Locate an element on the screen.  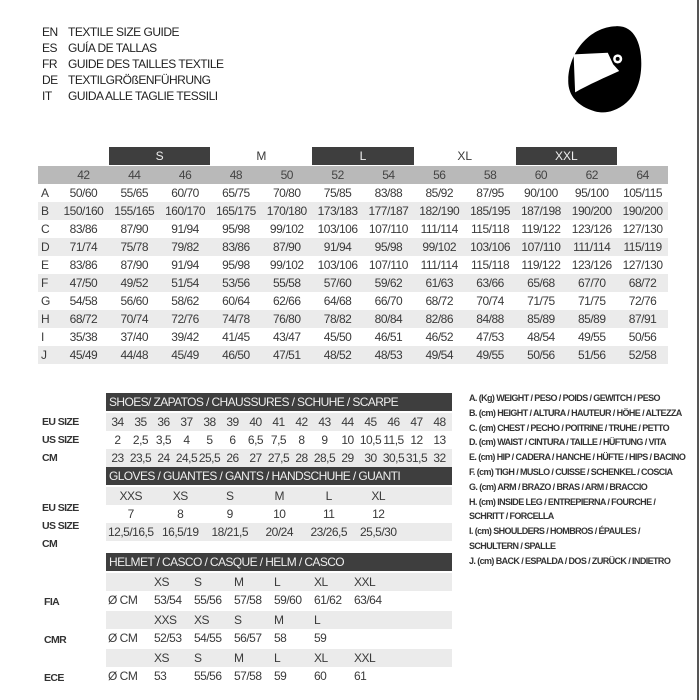
table-cell: 32 is located at coordinates (439, 458).